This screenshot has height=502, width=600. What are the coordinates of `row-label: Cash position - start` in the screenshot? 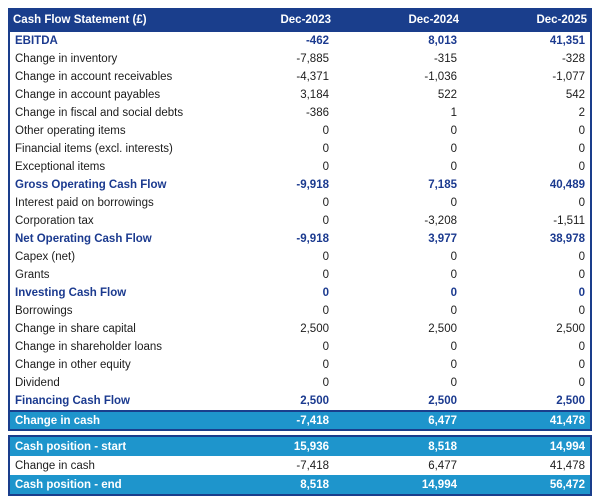 It's located at (71, 446).